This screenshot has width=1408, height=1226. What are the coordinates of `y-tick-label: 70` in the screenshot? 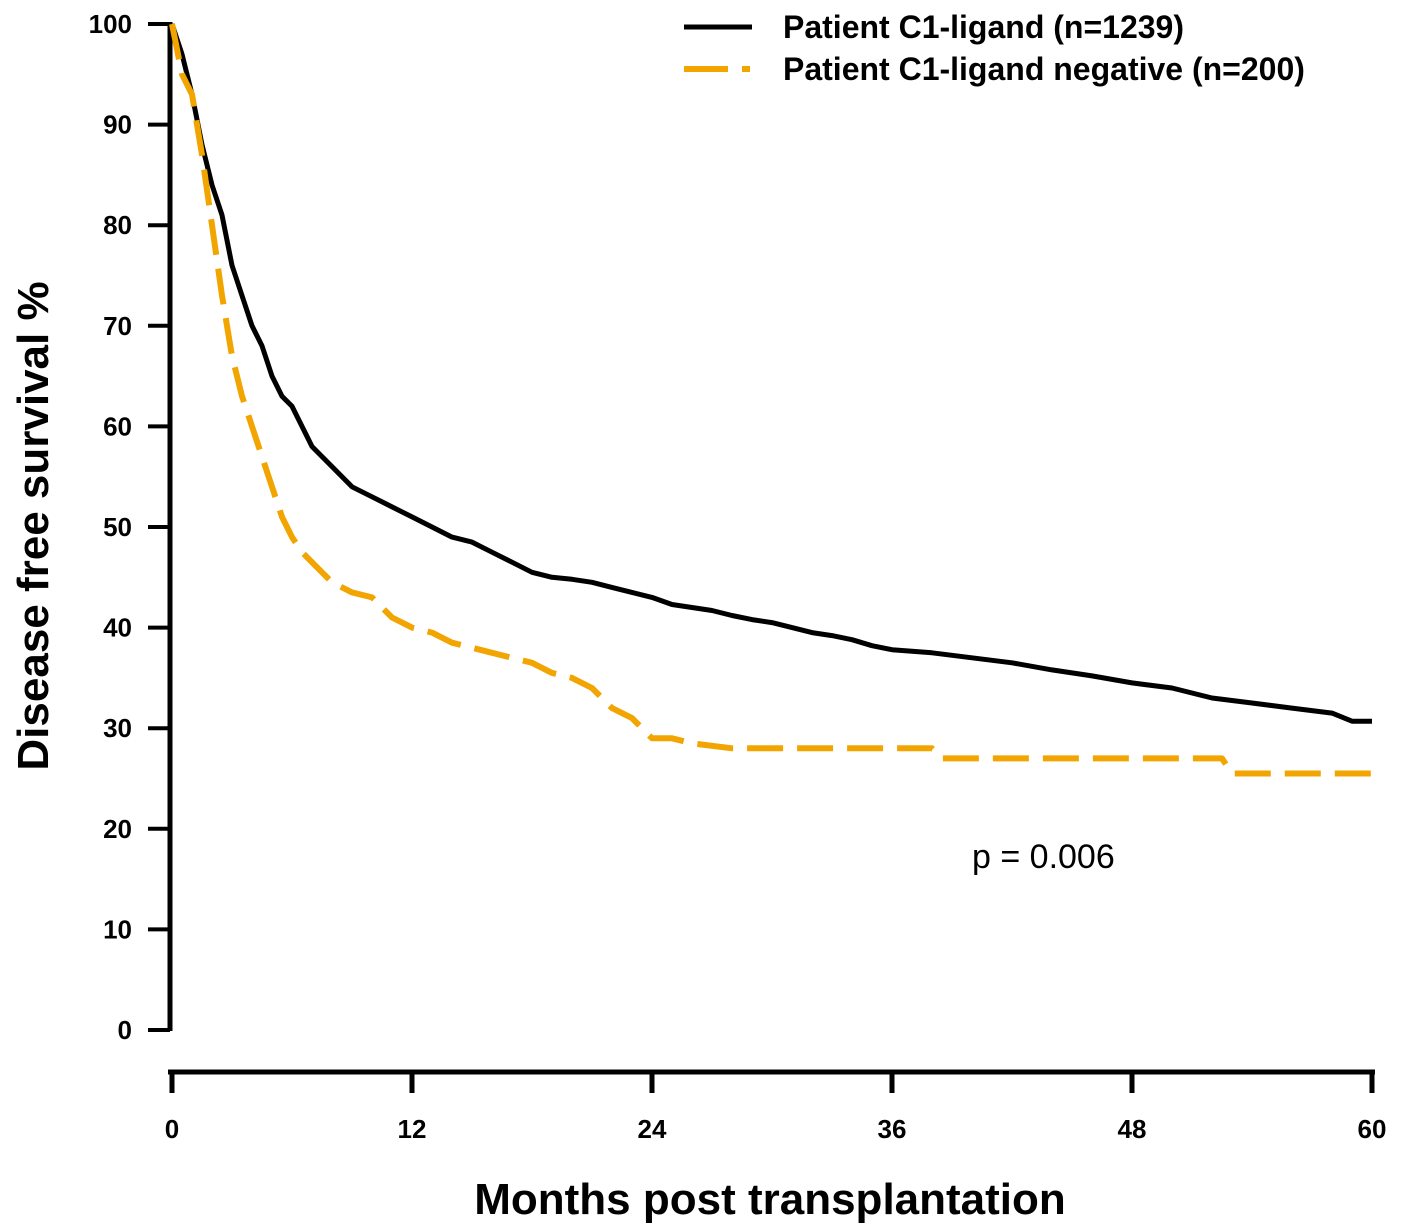 It's located at (117, 326).